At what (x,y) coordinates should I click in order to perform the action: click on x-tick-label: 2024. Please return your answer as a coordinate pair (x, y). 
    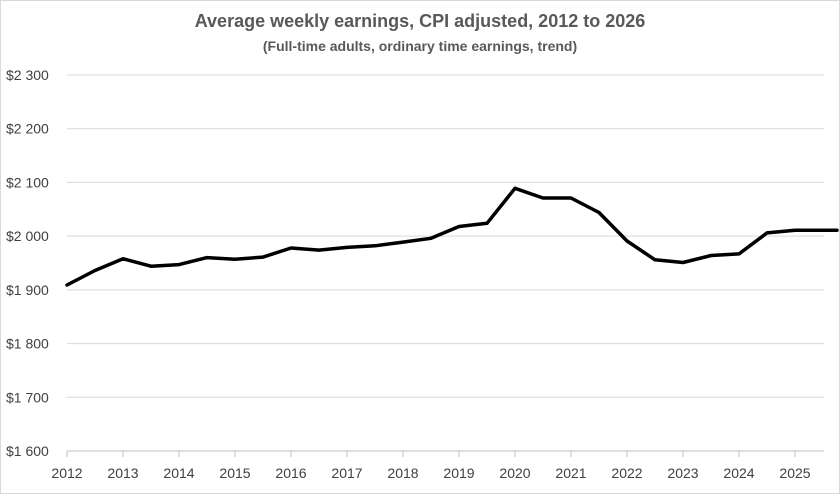
    Looking at the image, I should click on (738, 473).